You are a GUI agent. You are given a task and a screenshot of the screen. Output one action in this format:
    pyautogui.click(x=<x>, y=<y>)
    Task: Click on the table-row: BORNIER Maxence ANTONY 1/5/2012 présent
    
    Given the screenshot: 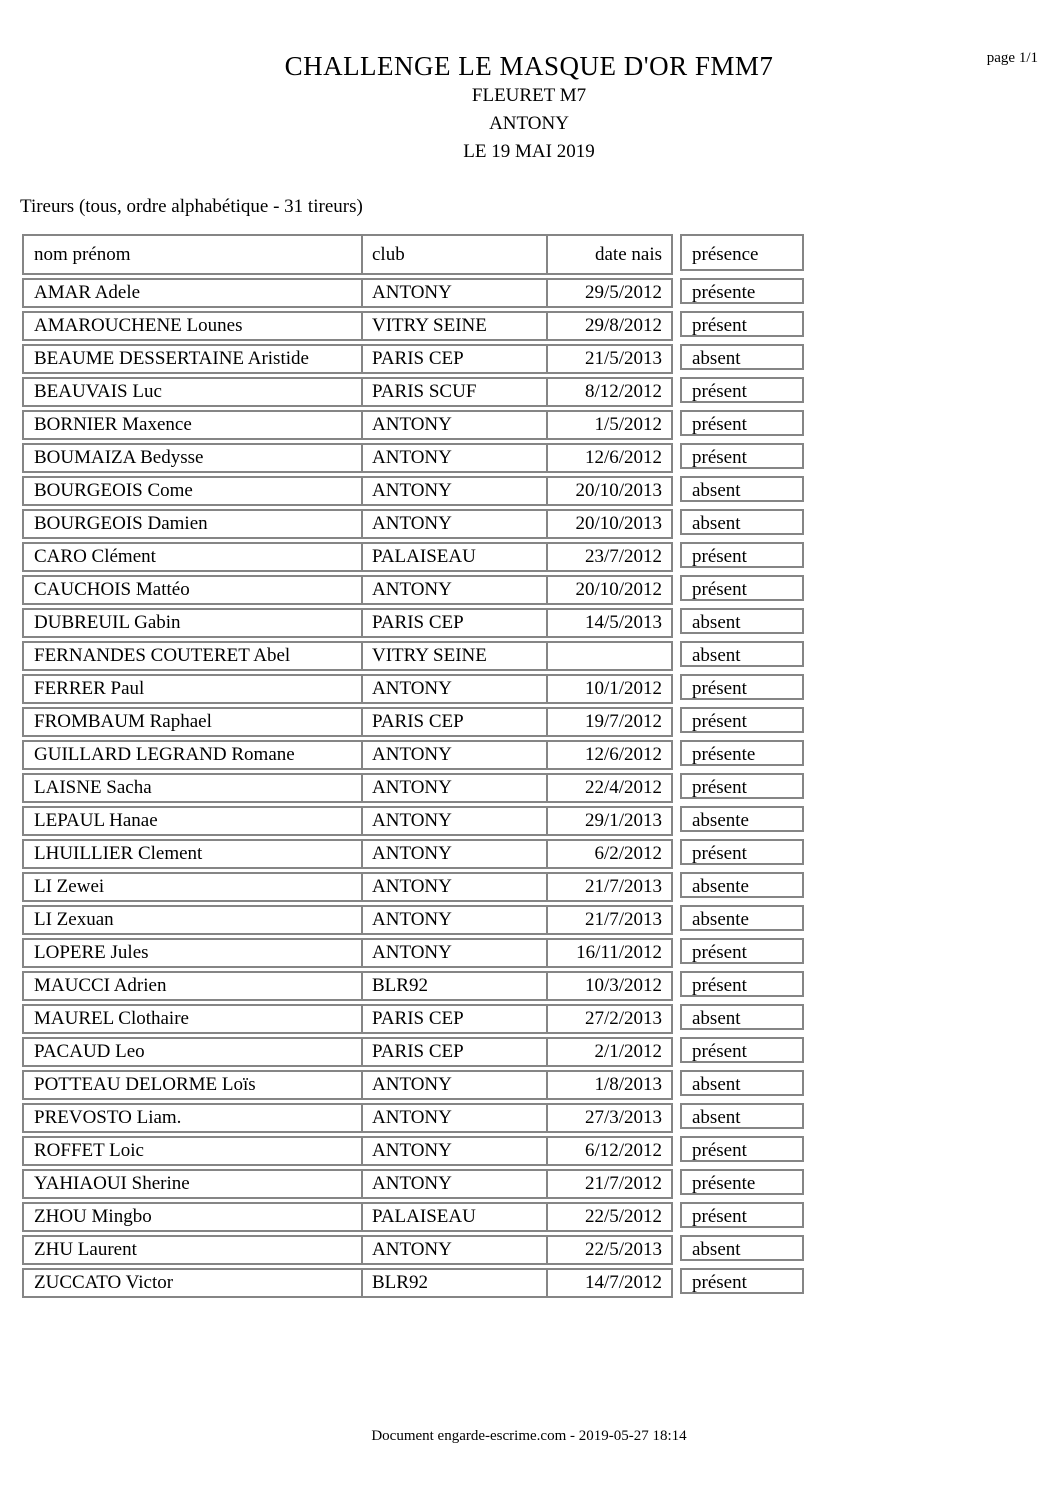 What is the action you would take?
    pyautogui.click(x=415, y=425)
    